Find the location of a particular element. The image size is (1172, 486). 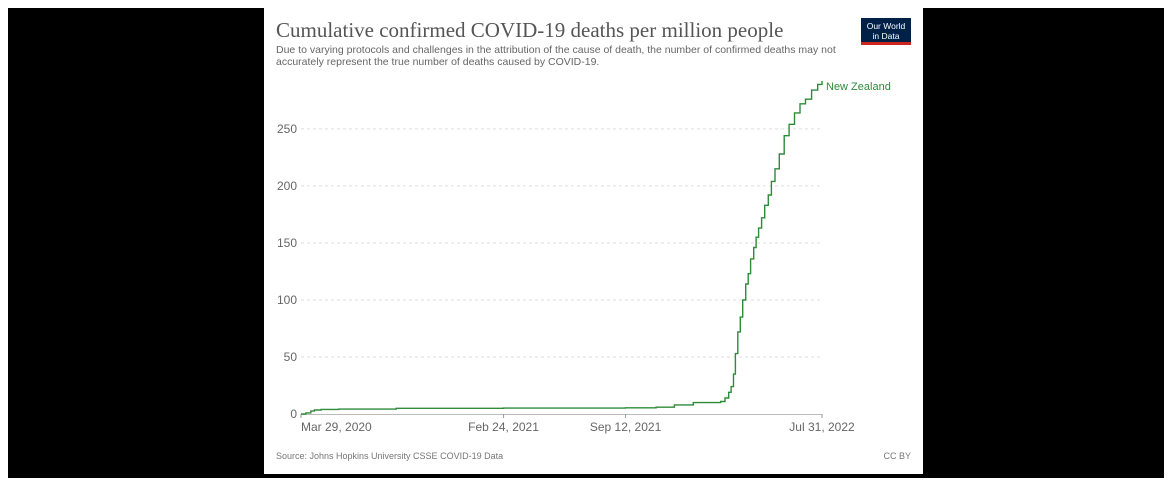

license-note: CC BY is located at coordinates (897, 456).